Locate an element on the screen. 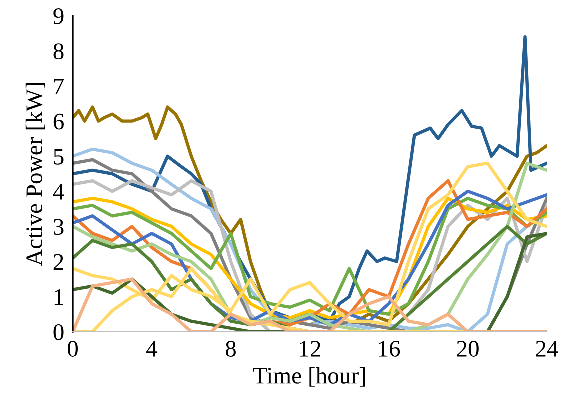 The height and width of the screenshot is (410, 565). x-tick-label: 16 is located at coordinates (389, 349).